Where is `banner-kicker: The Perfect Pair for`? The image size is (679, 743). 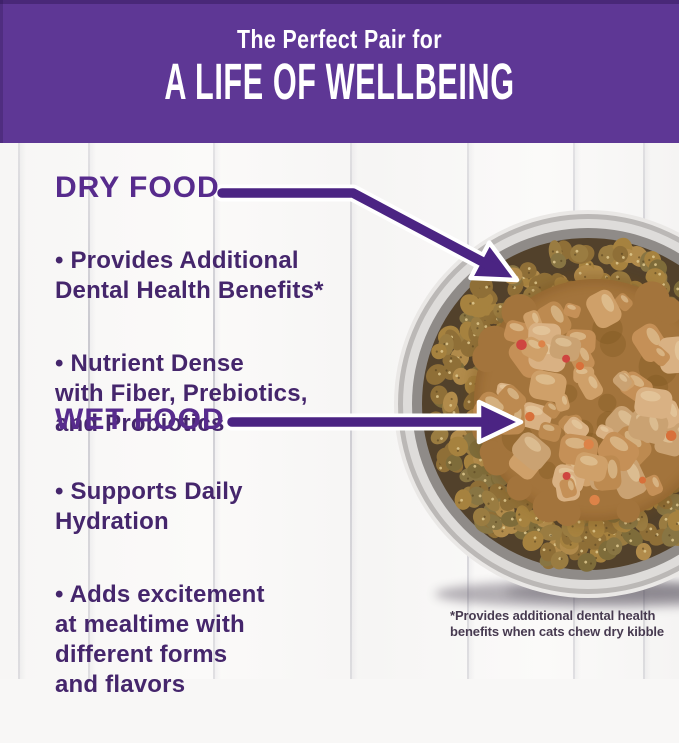
banner-kicker: The Perfect Pair for is located at coordinates (339, 39).